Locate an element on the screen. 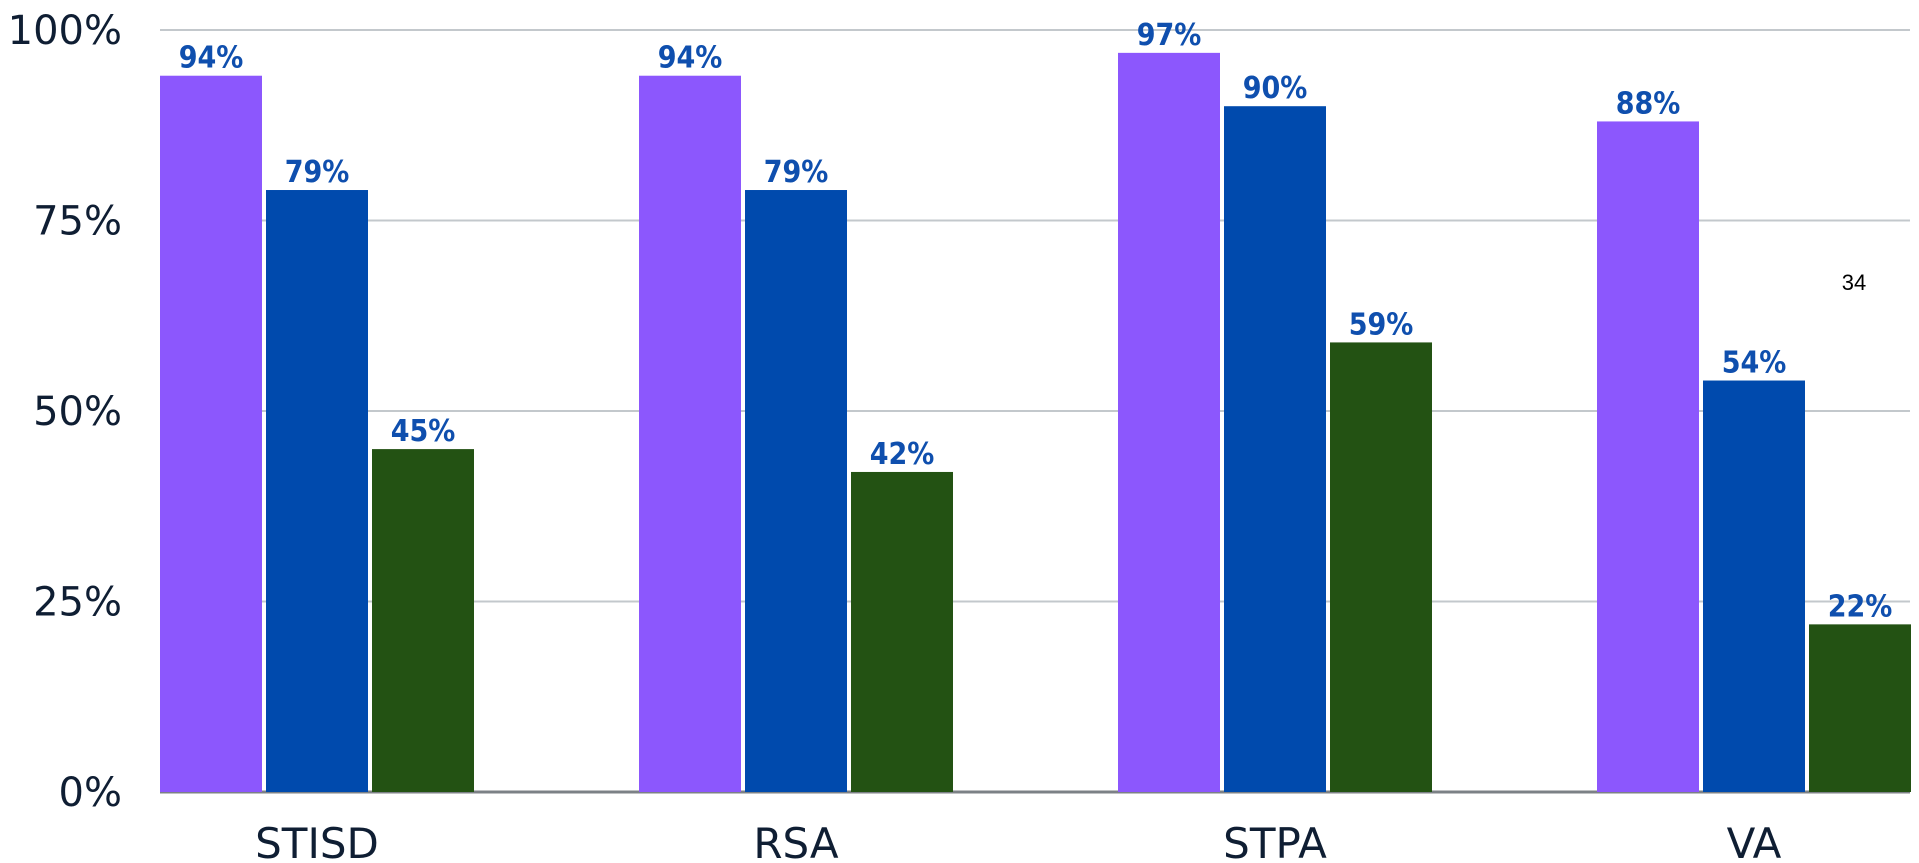  data-label: 90% is located at coordinates (1275, 88).